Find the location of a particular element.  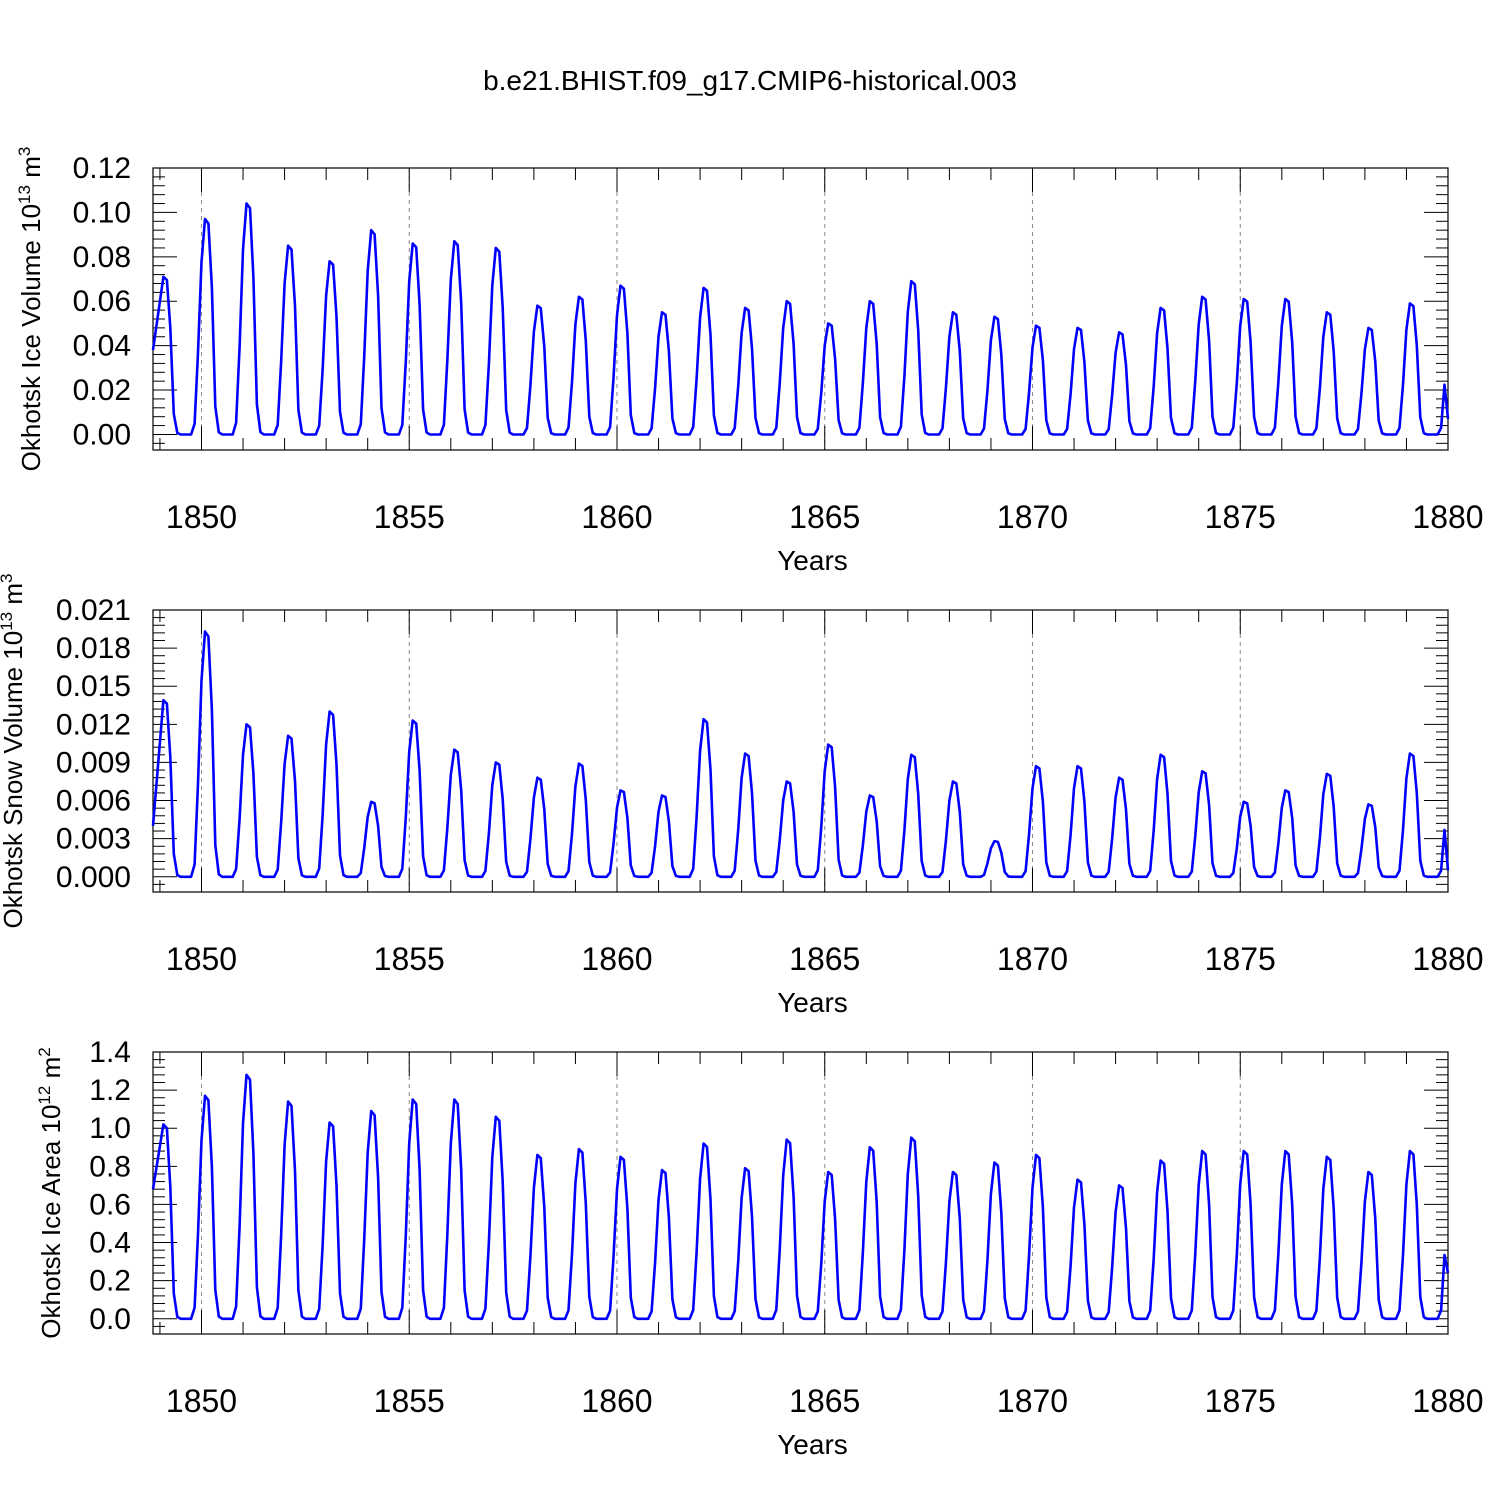

y-tick-label: 0.0 is located at coordinates (110, 1319).